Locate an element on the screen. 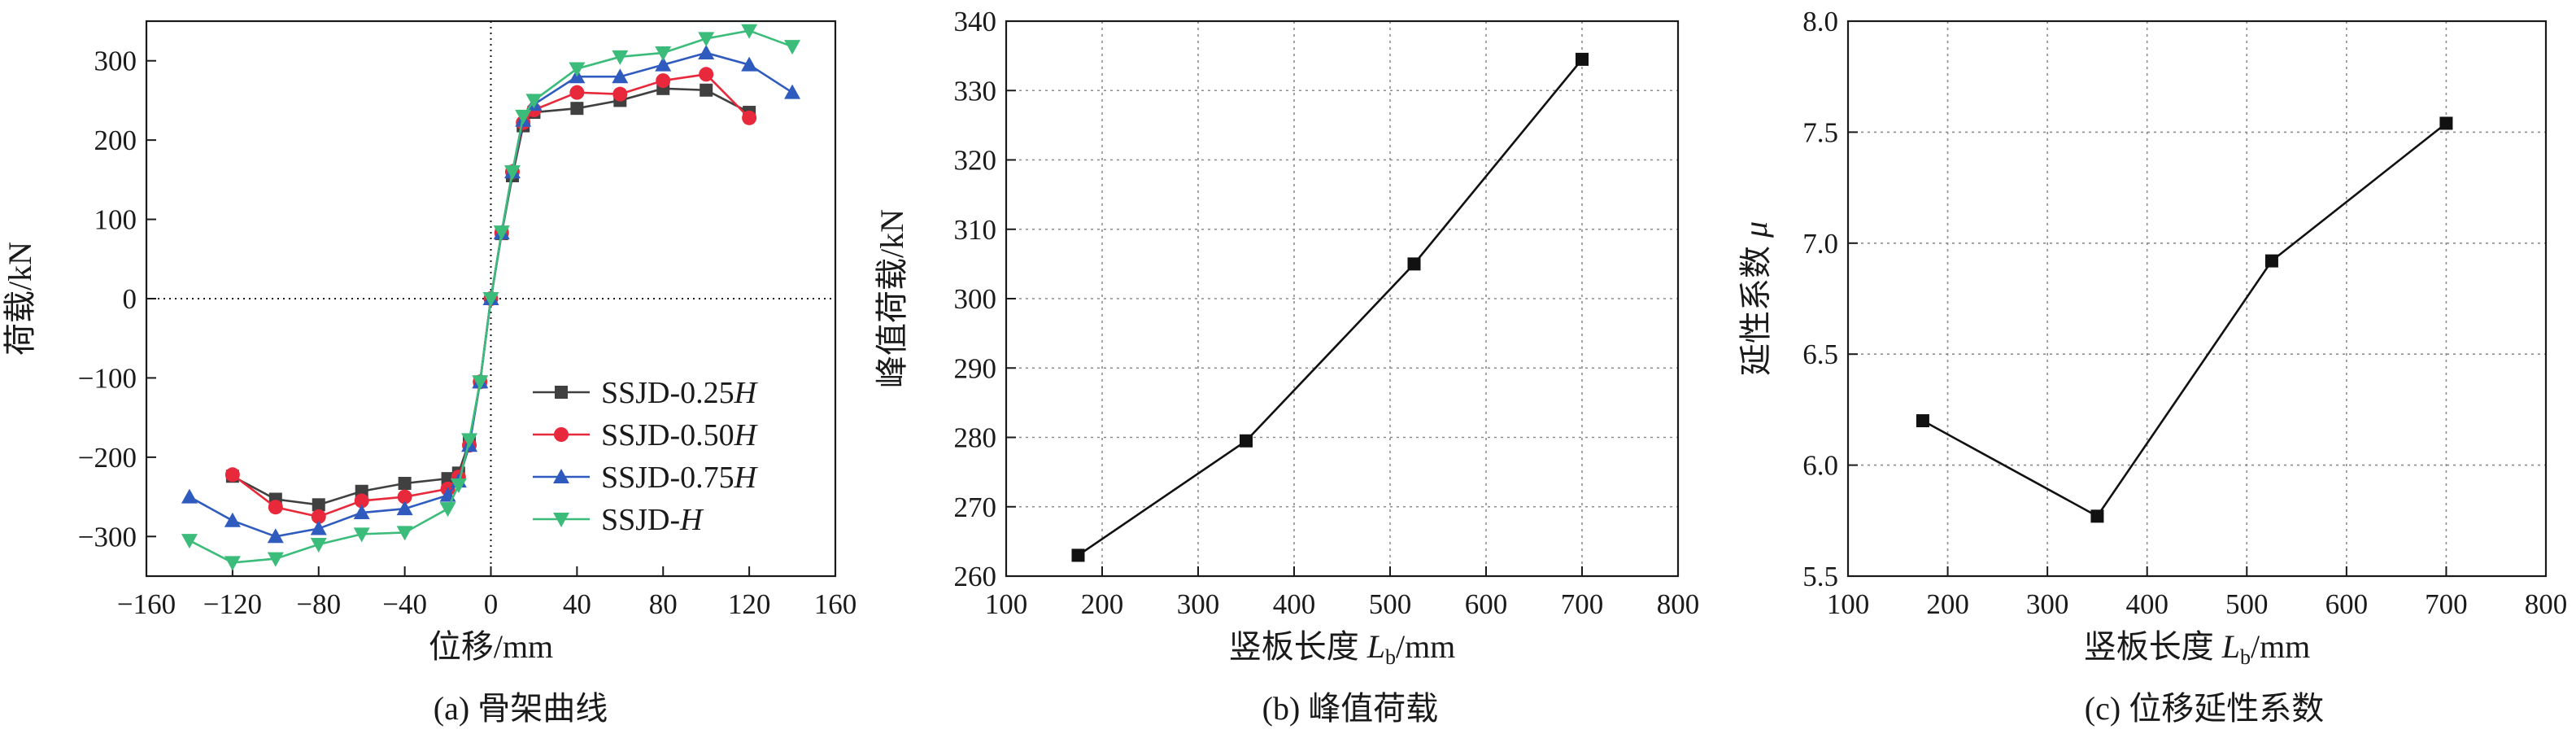  chart-caption: (b) 峰值荷载 is located at coordinates (1350, 708).